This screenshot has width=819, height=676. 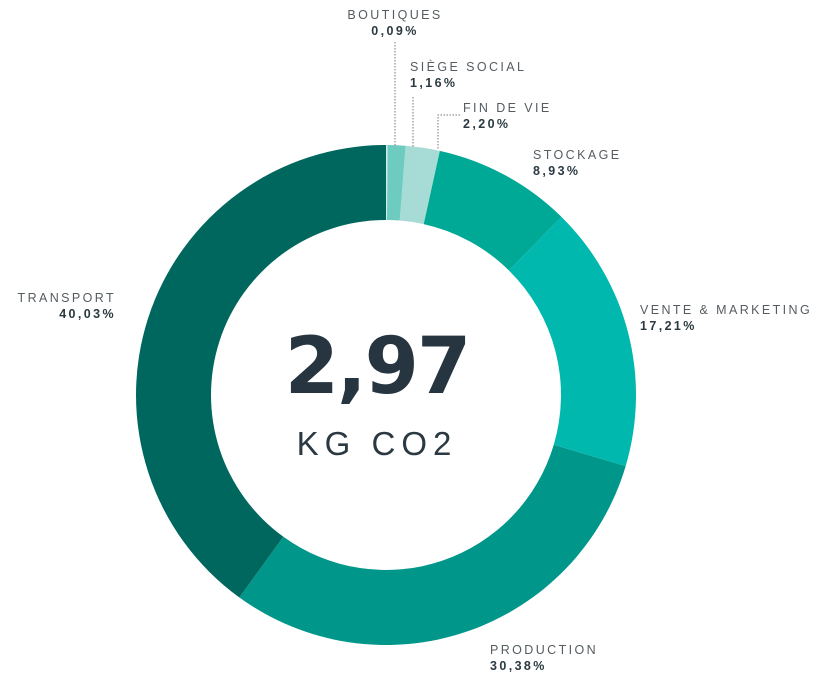 What do you see at coordinates (377, 443) in the screenshot?
I see `center-unit: KG CO2` at bounding box center [377, 443].